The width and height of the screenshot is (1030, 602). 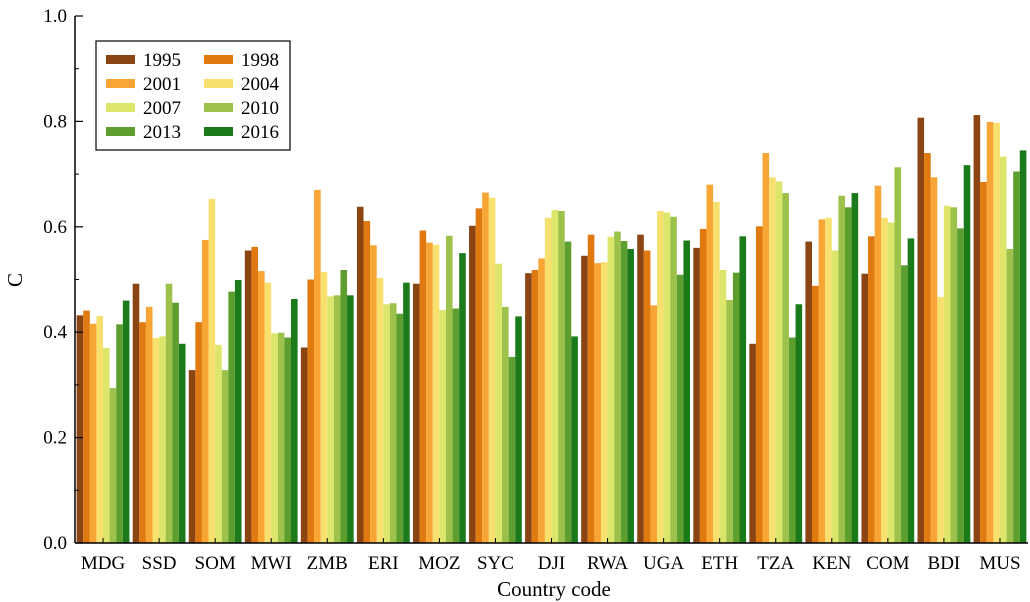 I want to click on legend-label-2013: 2013, so click(x=162, y=132).